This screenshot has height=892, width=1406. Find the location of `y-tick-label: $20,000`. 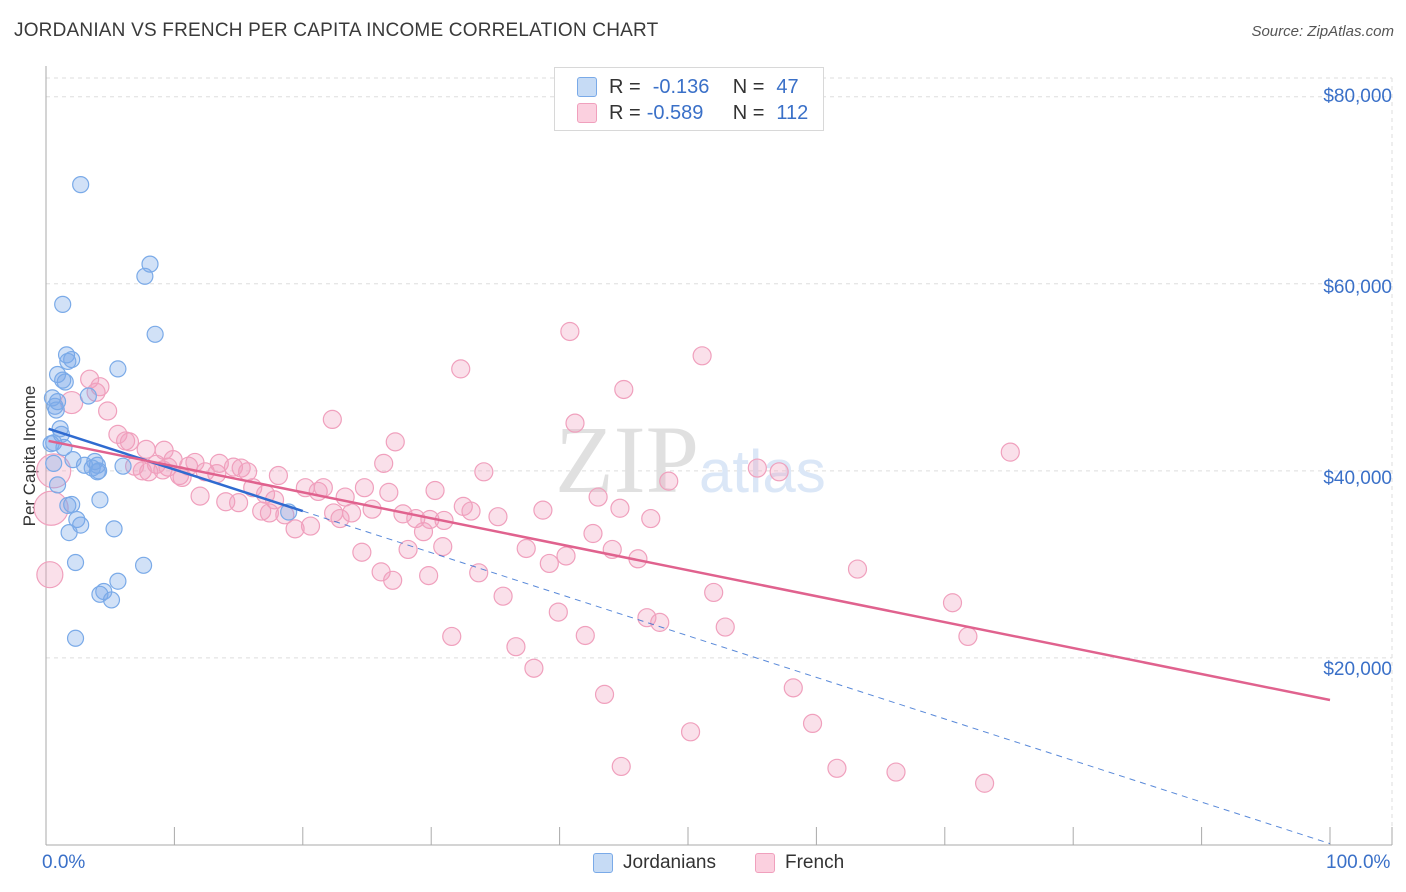

y-tick-label: $20,000 is located at coordinates (1357, 669).